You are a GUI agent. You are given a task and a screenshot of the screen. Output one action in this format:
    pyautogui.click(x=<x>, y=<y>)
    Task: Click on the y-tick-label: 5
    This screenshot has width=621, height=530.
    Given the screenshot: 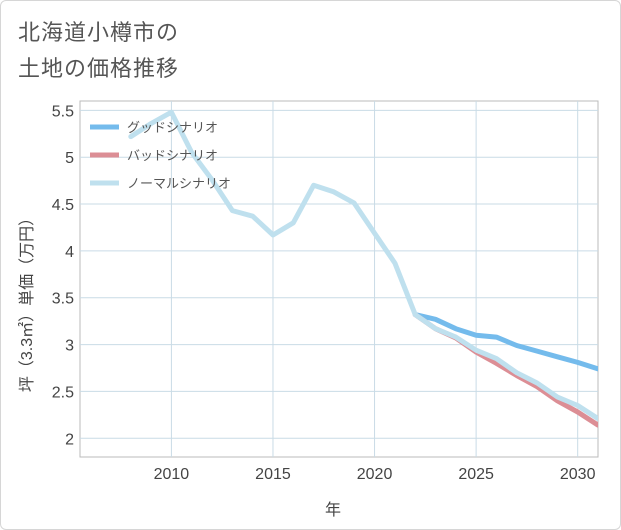 What is the action you would take?
    pyautogui.click(x=69, y=158)
    